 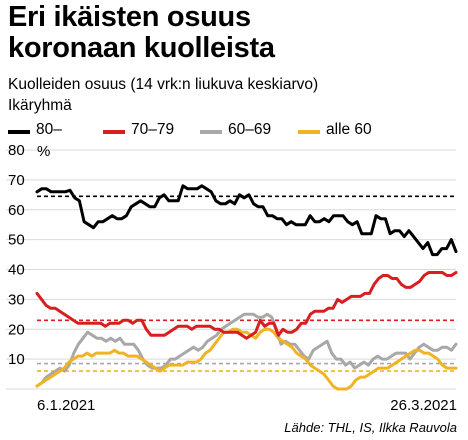 What do you see at coordinates (16, 299) in the screenshot?
I see `y-tick-label-30: 30` at bounding box center [16, 299].